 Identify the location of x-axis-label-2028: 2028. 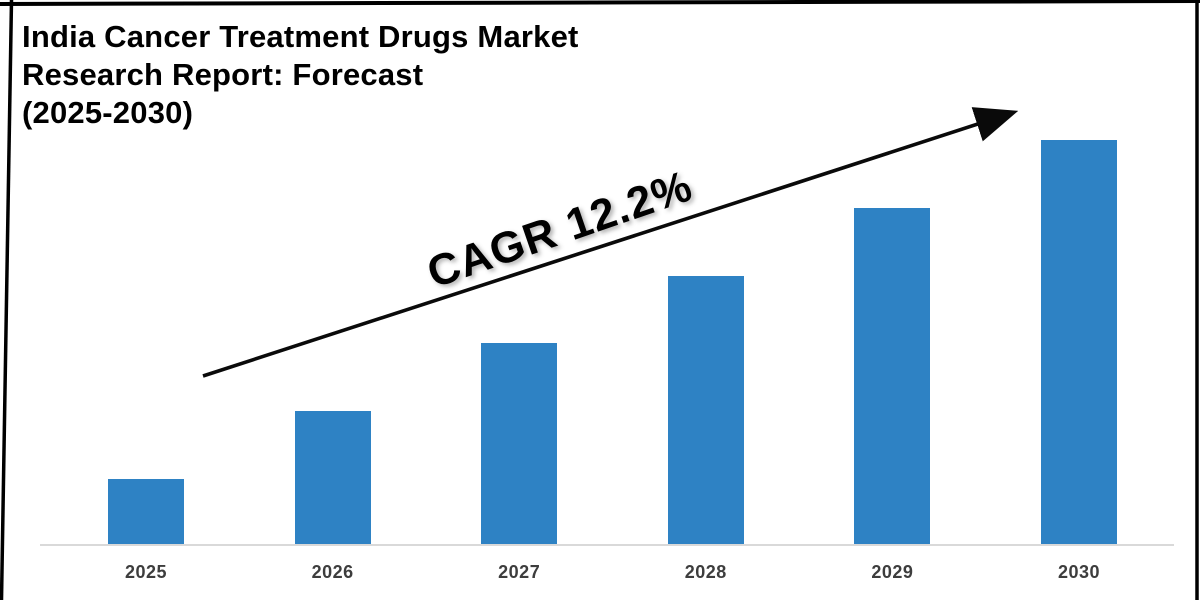
(705, 572).